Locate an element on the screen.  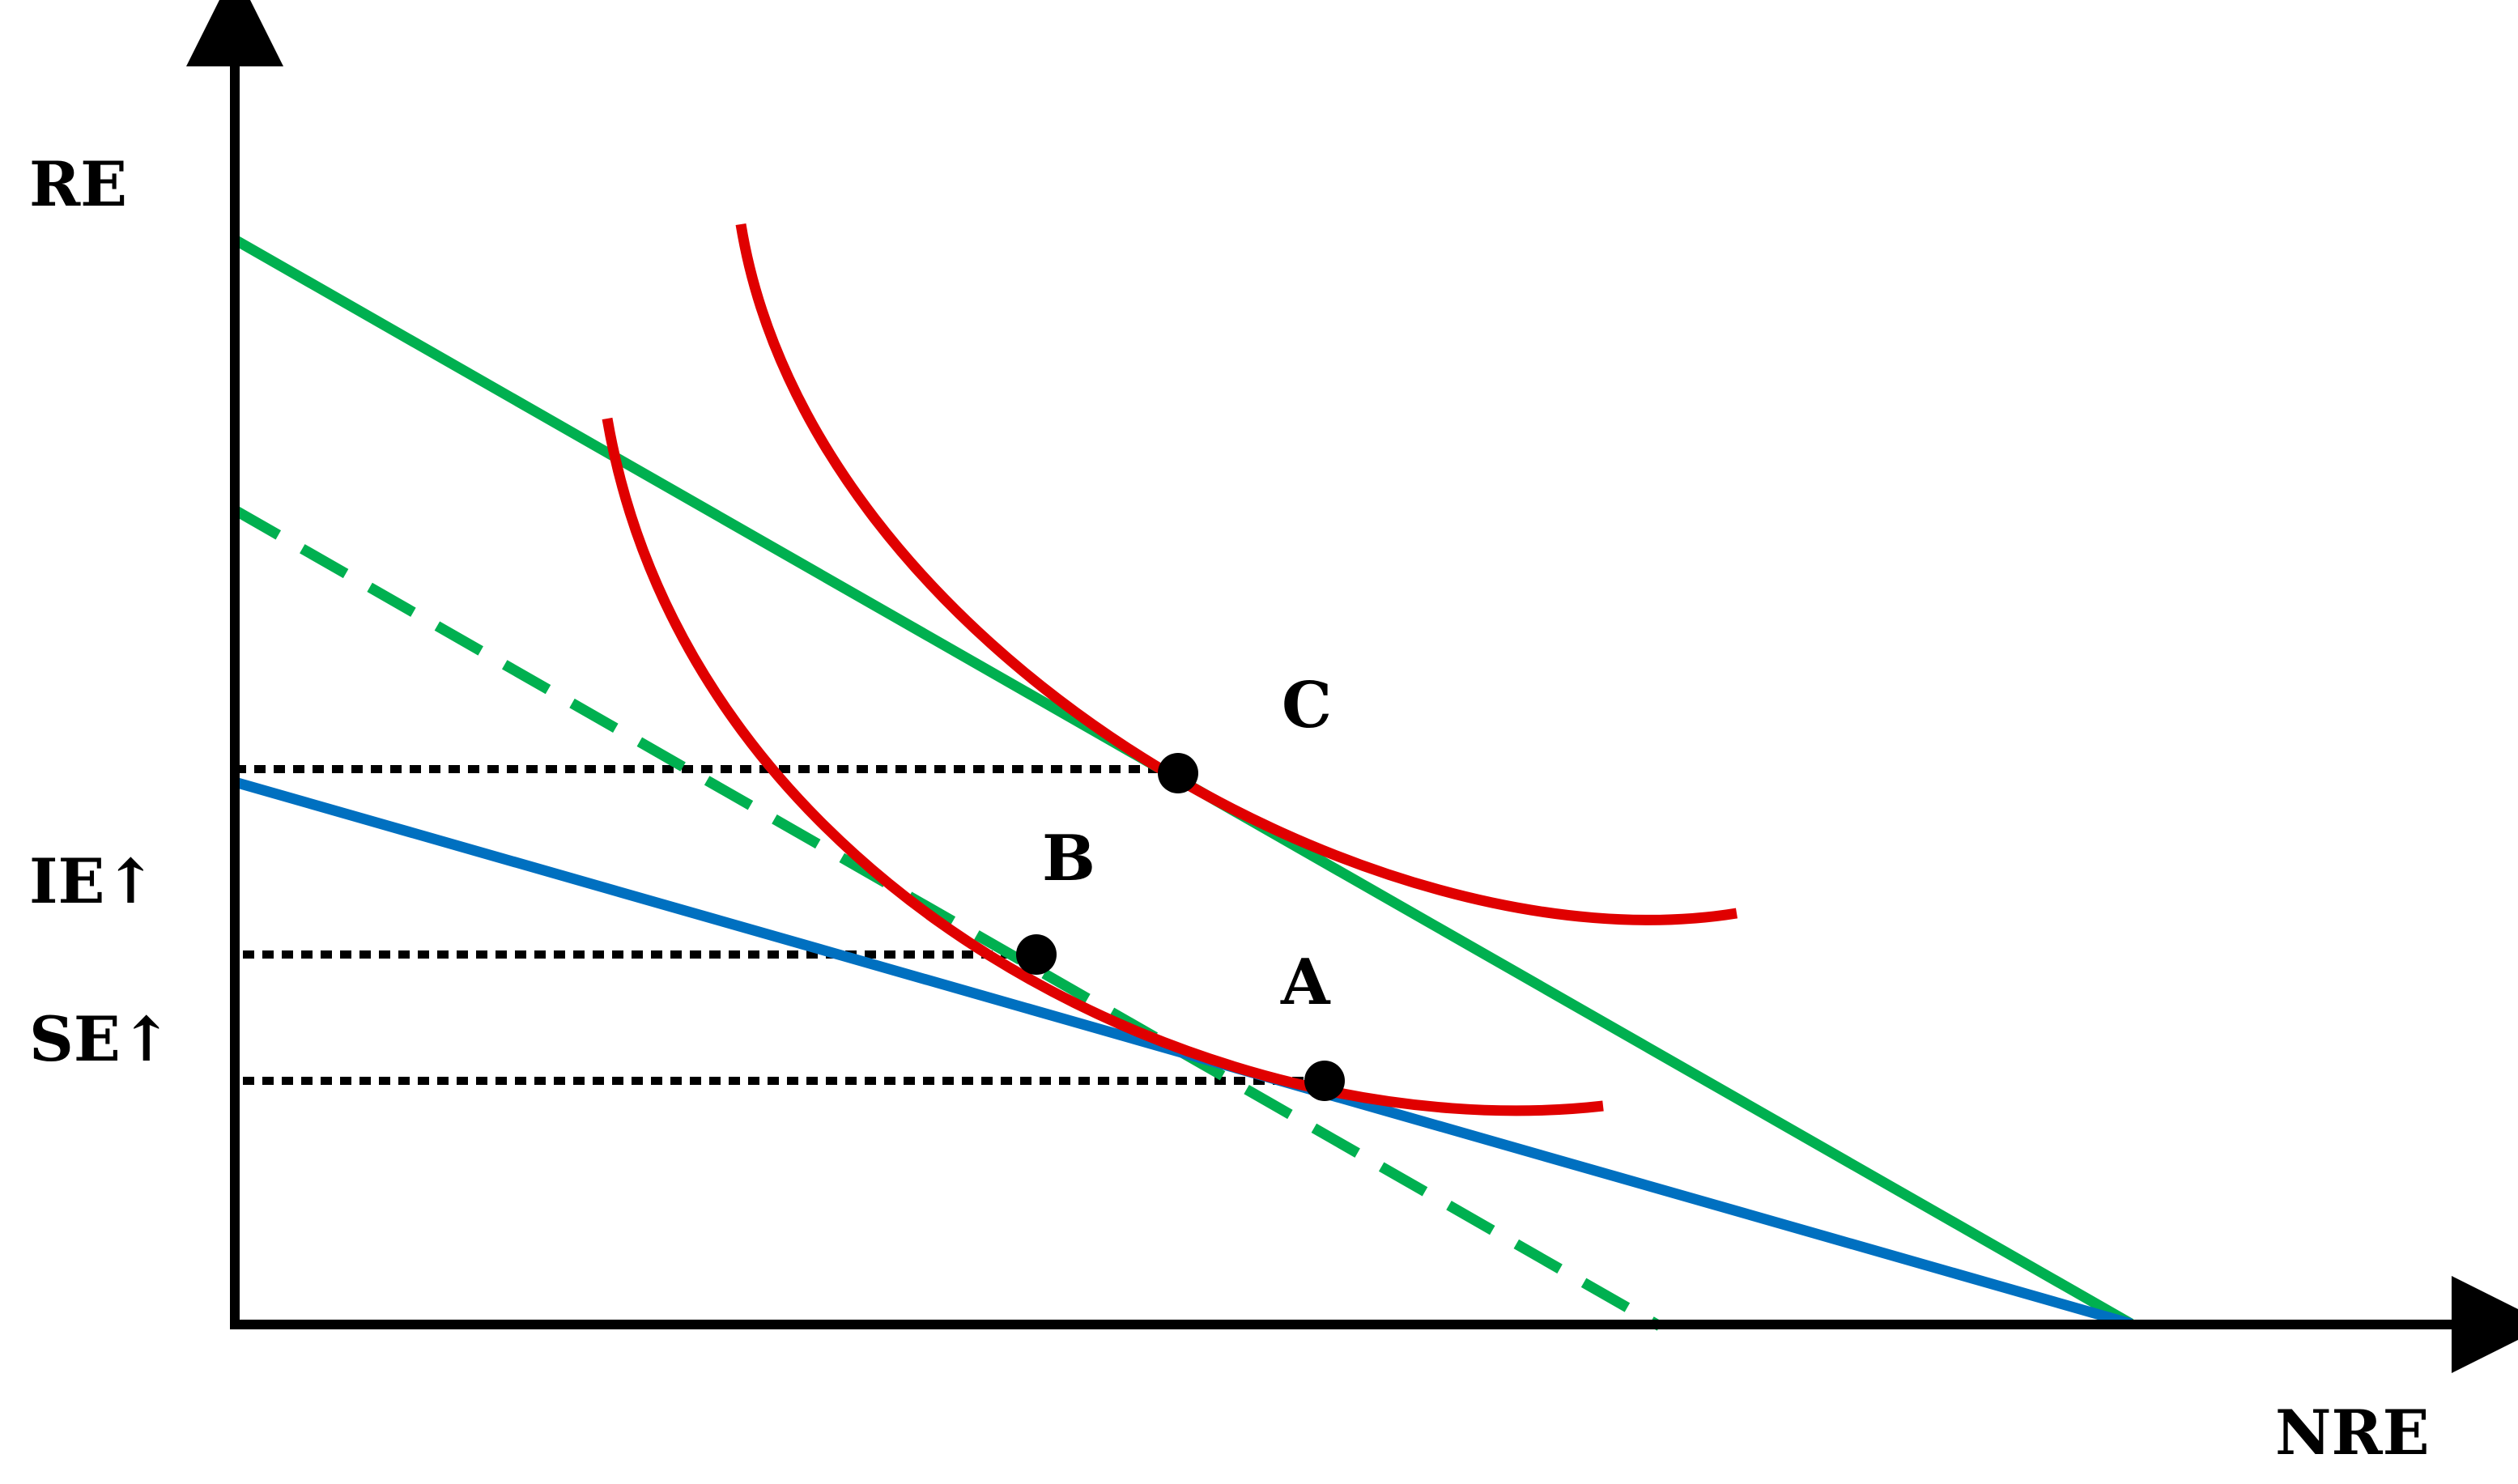
point-b-marker is located at coordinates (1036, 954).